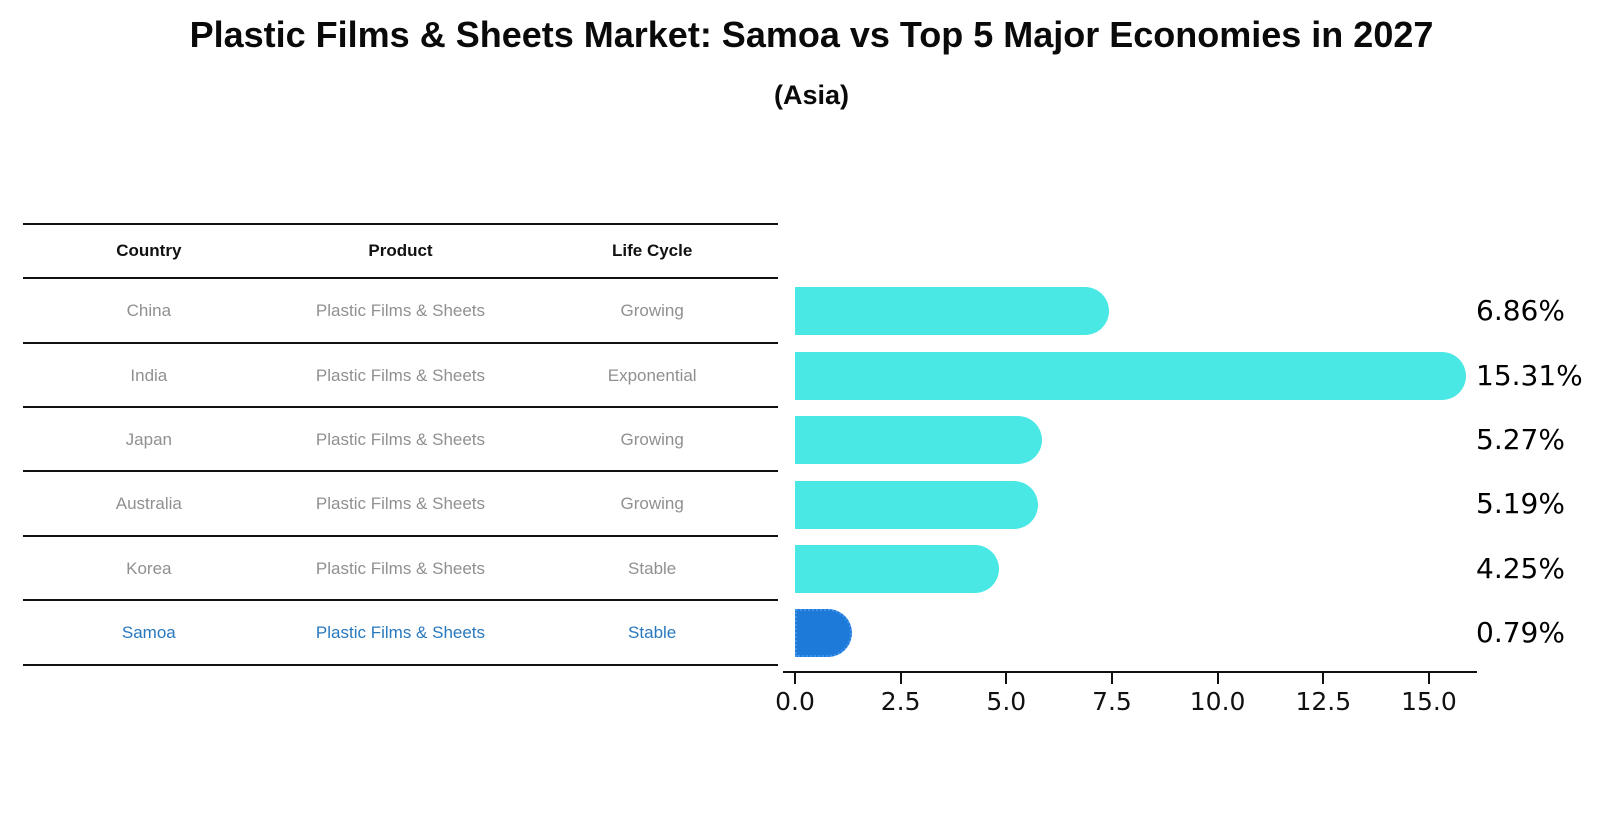  Describe the element at coordinates (400, 250) in the screenshot. I see `table-header-cell: Product` at that location.